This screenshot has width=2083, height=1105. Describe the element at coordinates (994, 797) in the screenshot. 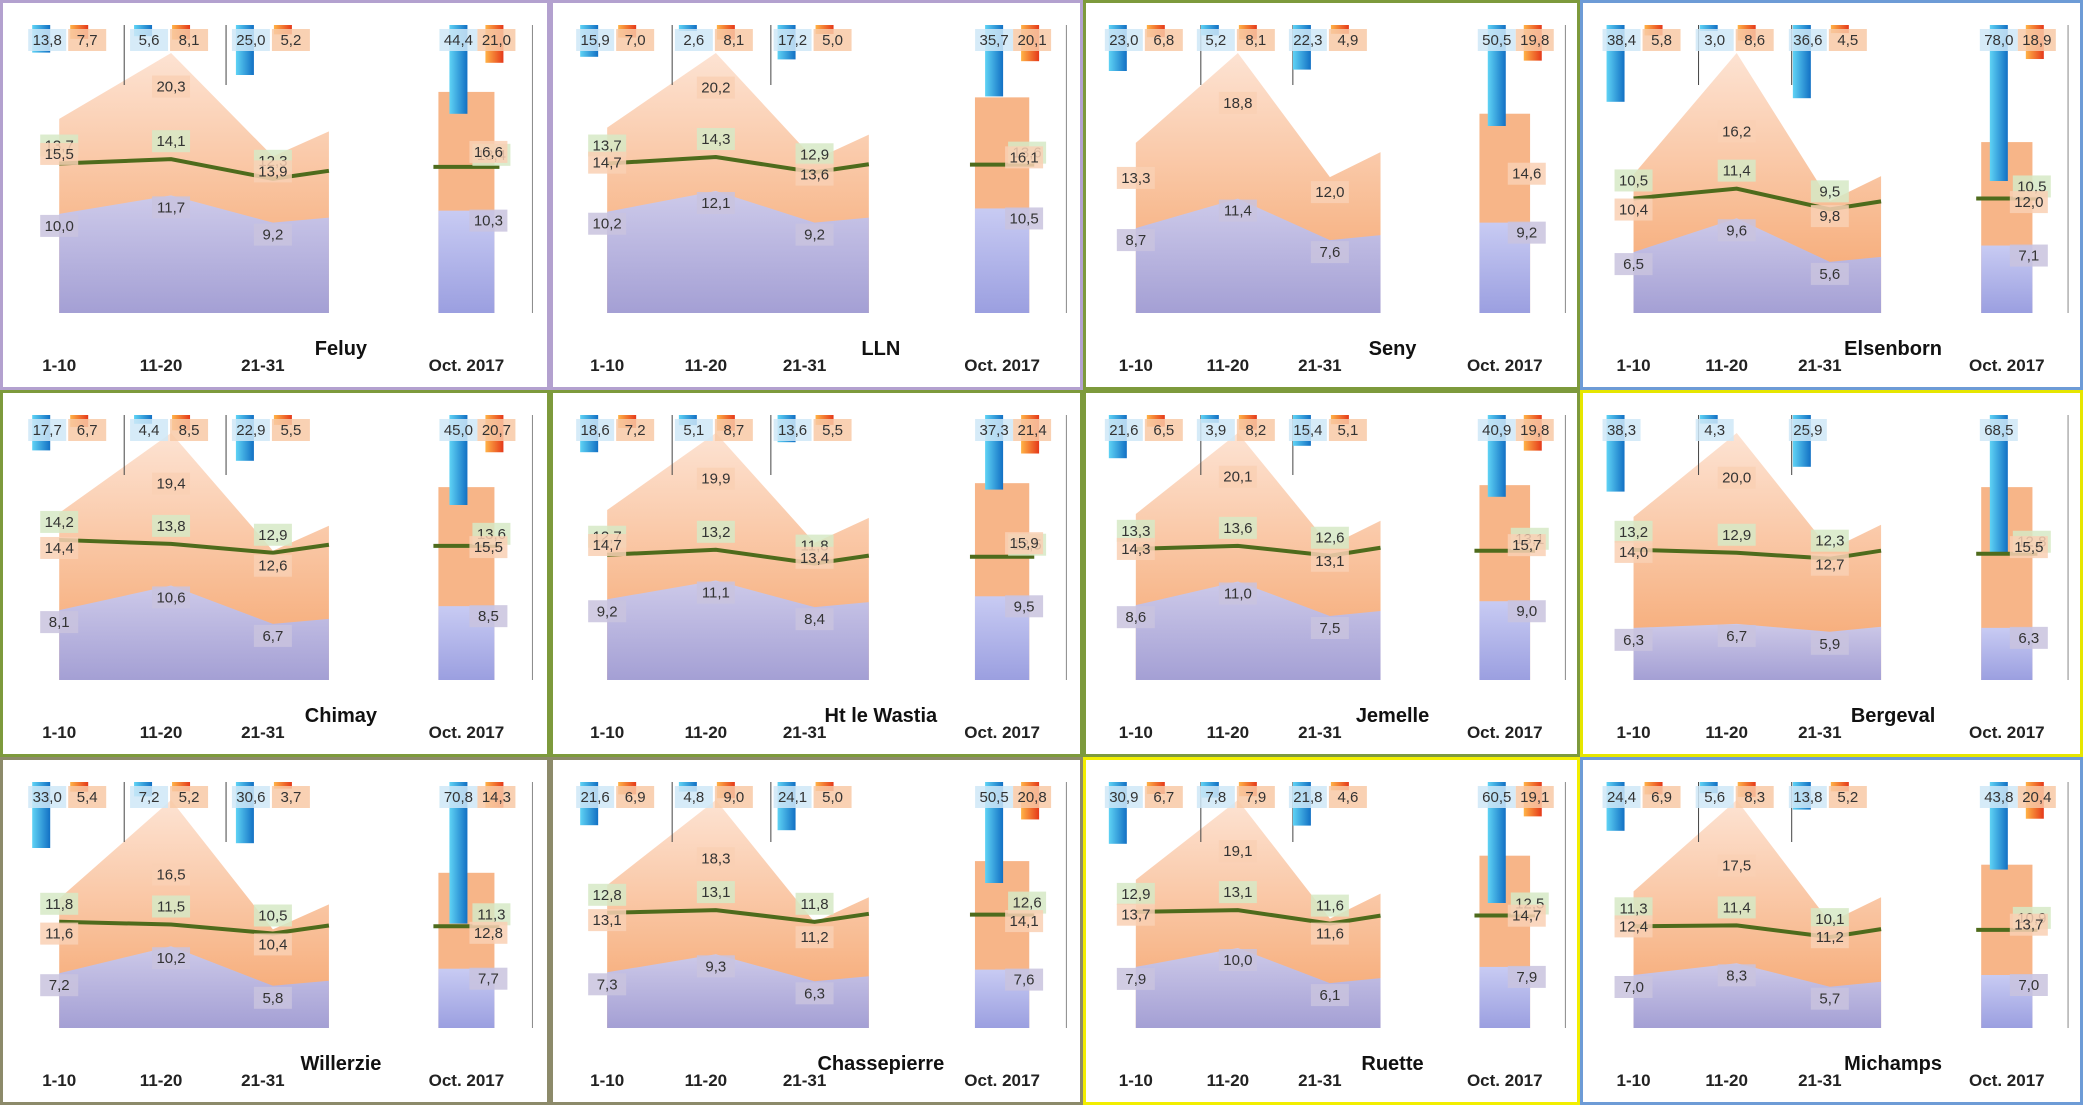

I see `precip-month-value: 50,5` at that location.